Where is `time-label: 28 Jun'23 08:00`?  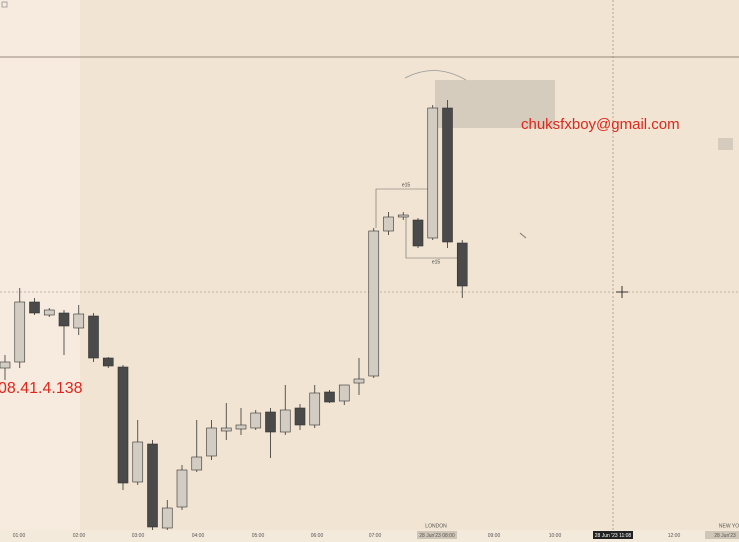 time-label: 28 Jun'23 08:00 is located at coordinates (437, 536).